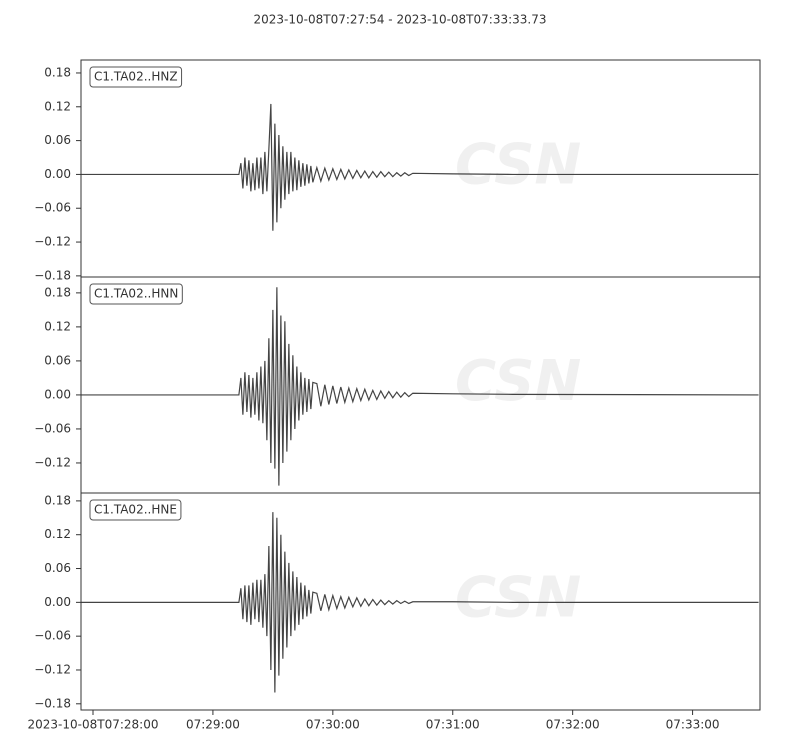 This screenshot has height=750, width=800. I want to click on x-tick-label: 07:32:00, so click(573, 725).